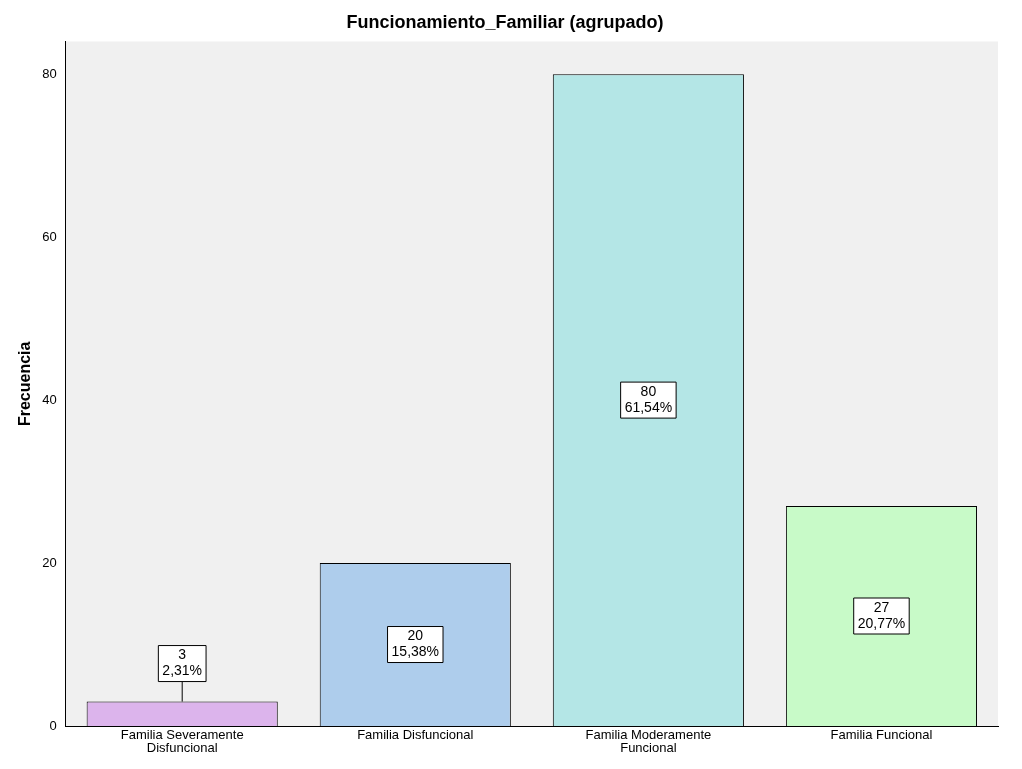 The image size is (1022, 769). I want to click on chart-title: Funcionamiento_Familiar (agrupado), so click(505, 21).